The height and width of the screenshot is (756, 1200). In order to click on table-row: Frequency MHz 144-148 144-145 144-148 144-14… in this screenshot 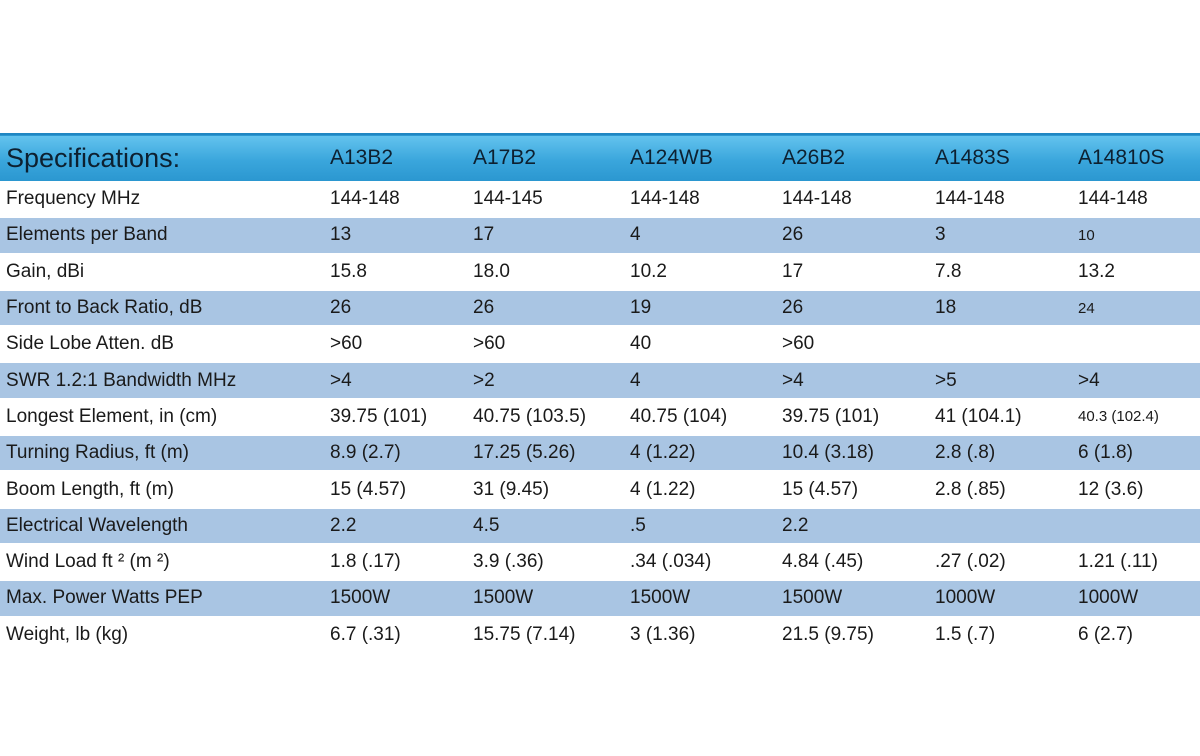, I will do `click(600, 200)`.